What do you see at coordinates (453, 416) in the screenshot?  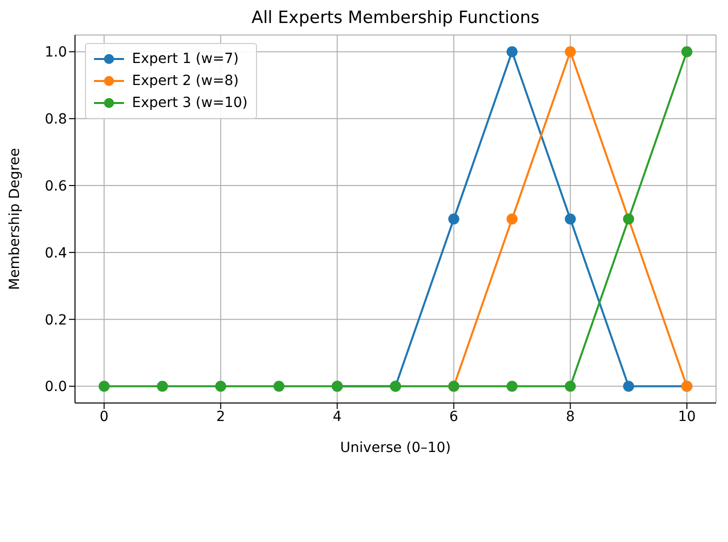 I see `x-tick-label: 6` at bounding box center [453, 416].